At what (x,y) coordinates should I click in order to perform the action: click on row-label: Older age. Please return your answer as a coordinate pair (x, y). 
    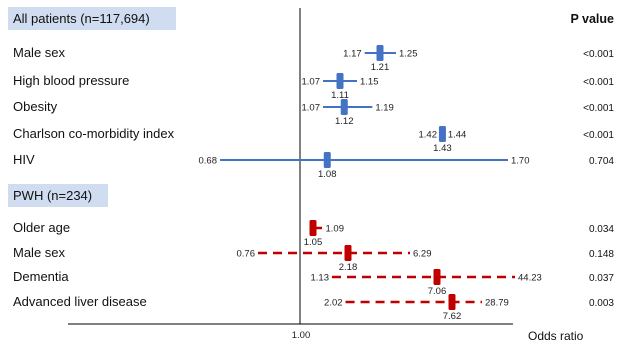
    Looking at the image, I should click on (41, 227).